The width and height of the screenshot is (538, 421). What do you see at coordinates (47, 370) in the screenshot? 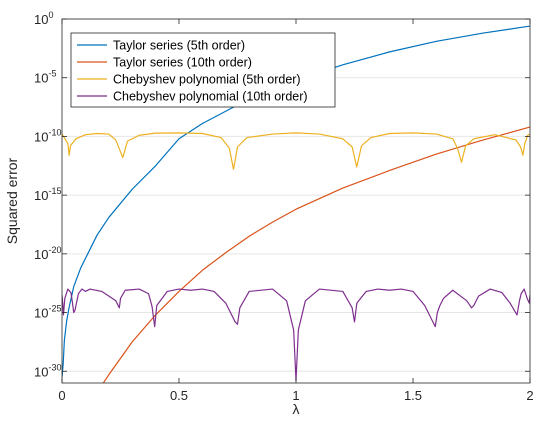
I see `y-tick-label: 10⁻³⁰` at bounding box center [47, 370].